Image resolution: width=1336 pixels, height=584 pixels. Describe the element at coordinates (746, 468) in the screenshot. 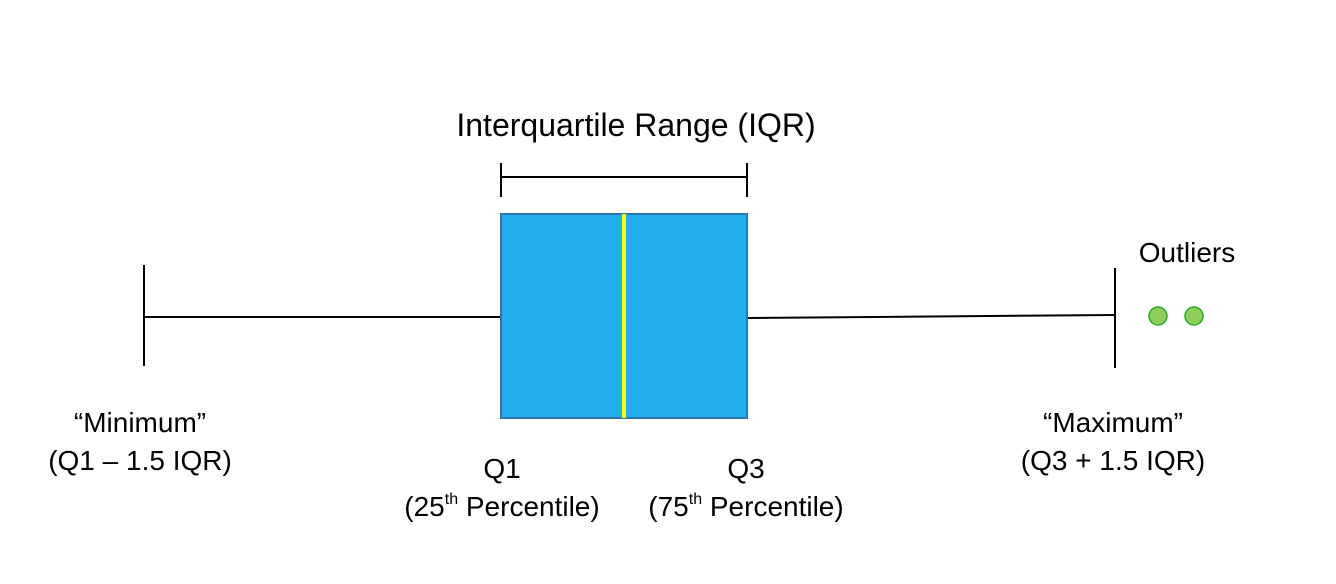

I see `q3-name: Q3` at that location.